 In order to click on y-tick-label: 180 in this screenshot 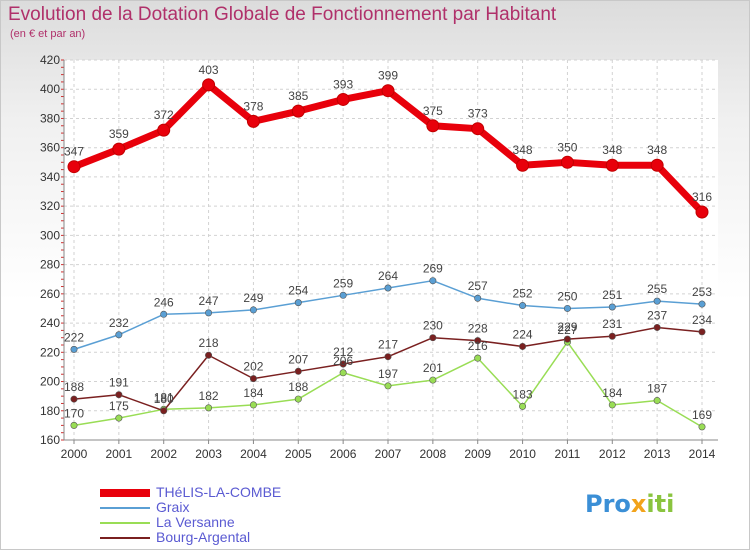, I will do `click(50, 411)`.